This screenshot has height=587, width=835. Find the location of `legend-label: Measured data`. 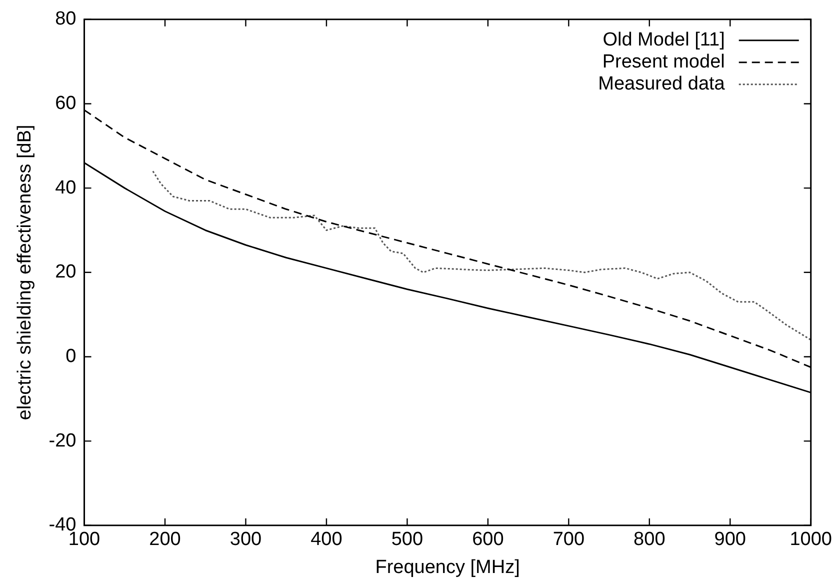

legend-label: Measured data is located at coordinates (662, 84).